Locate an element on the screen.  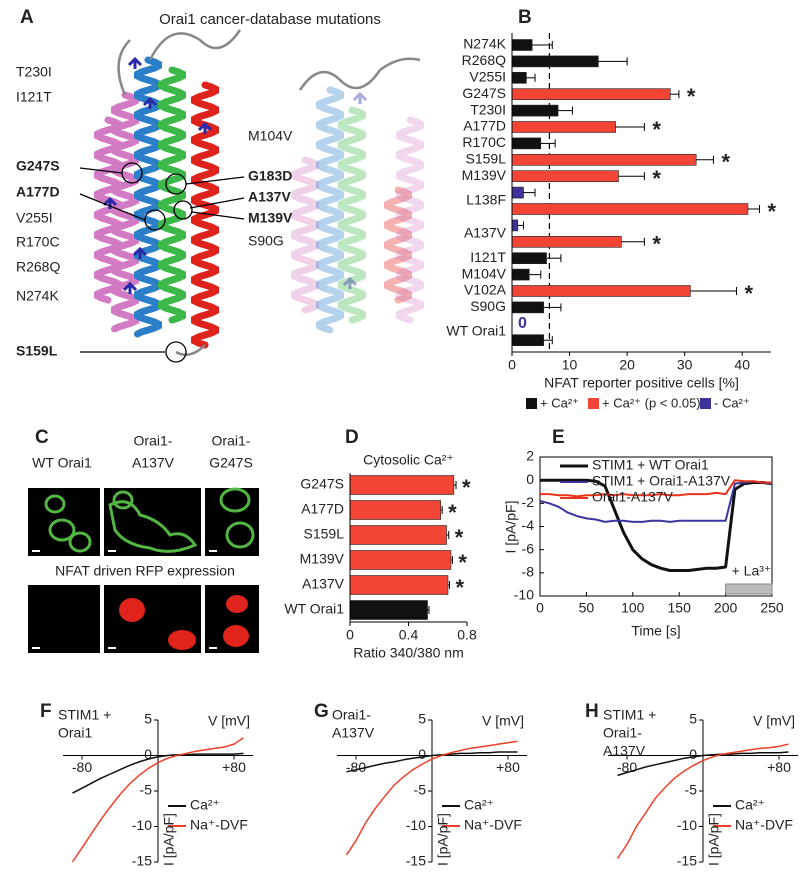
column-label: G247S is located at coordinates (231, 463).